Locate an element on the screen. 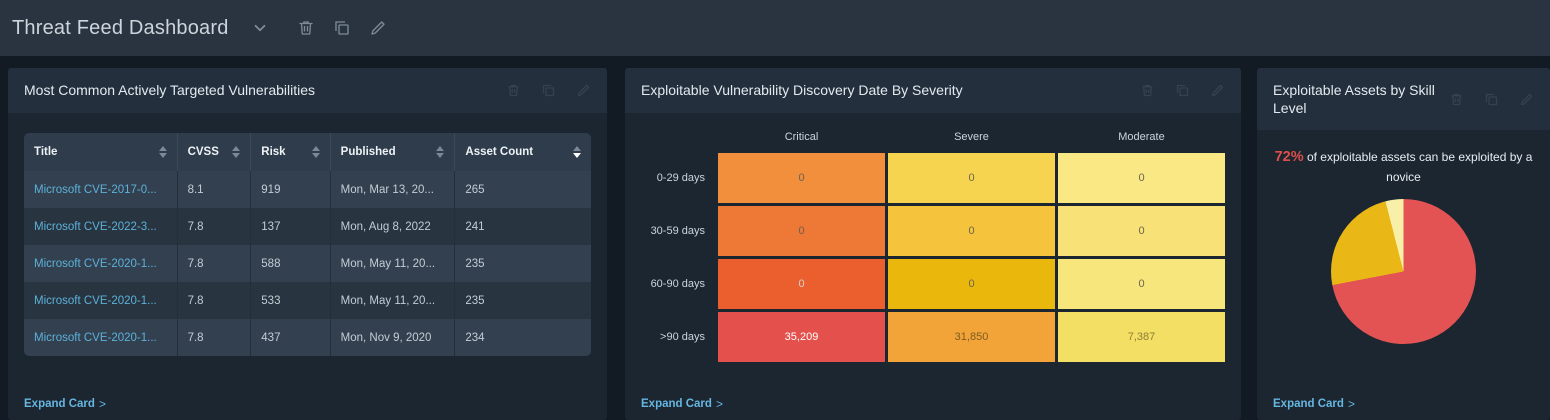 The height and width of the screenshot is (420, 1550). table-cell: 241 is located at coordinates (475, 226).